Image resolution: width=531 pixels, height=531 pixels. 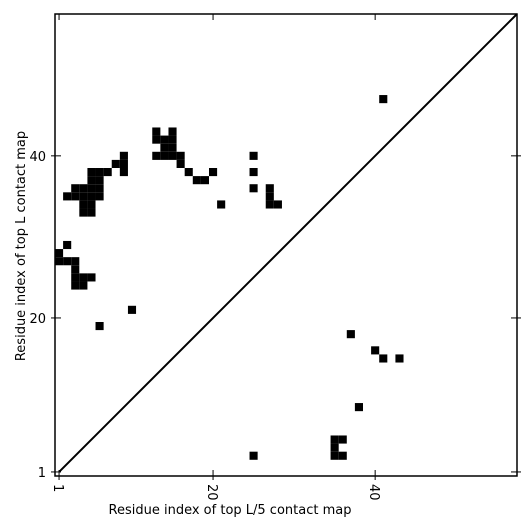 I want to click on y-tick-label: 1, so click(x=42, y=473).